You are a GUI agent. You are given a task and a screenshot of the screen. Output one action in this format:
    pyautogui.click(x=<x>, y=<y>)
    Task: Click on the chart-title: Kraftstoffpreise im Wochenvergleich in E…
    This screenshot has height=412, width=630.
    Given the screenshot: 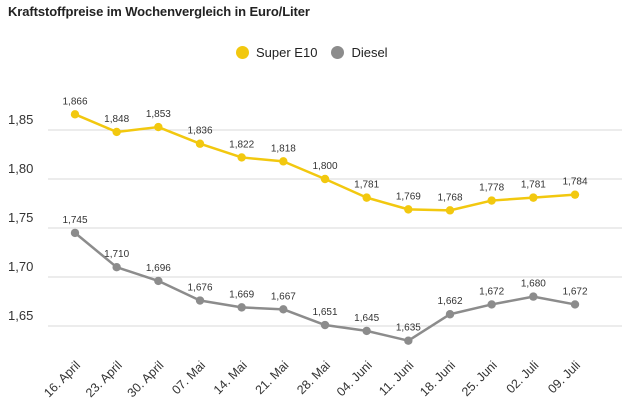 What is the action you would take?
    pyautogui.click(x=159, y=11)
    